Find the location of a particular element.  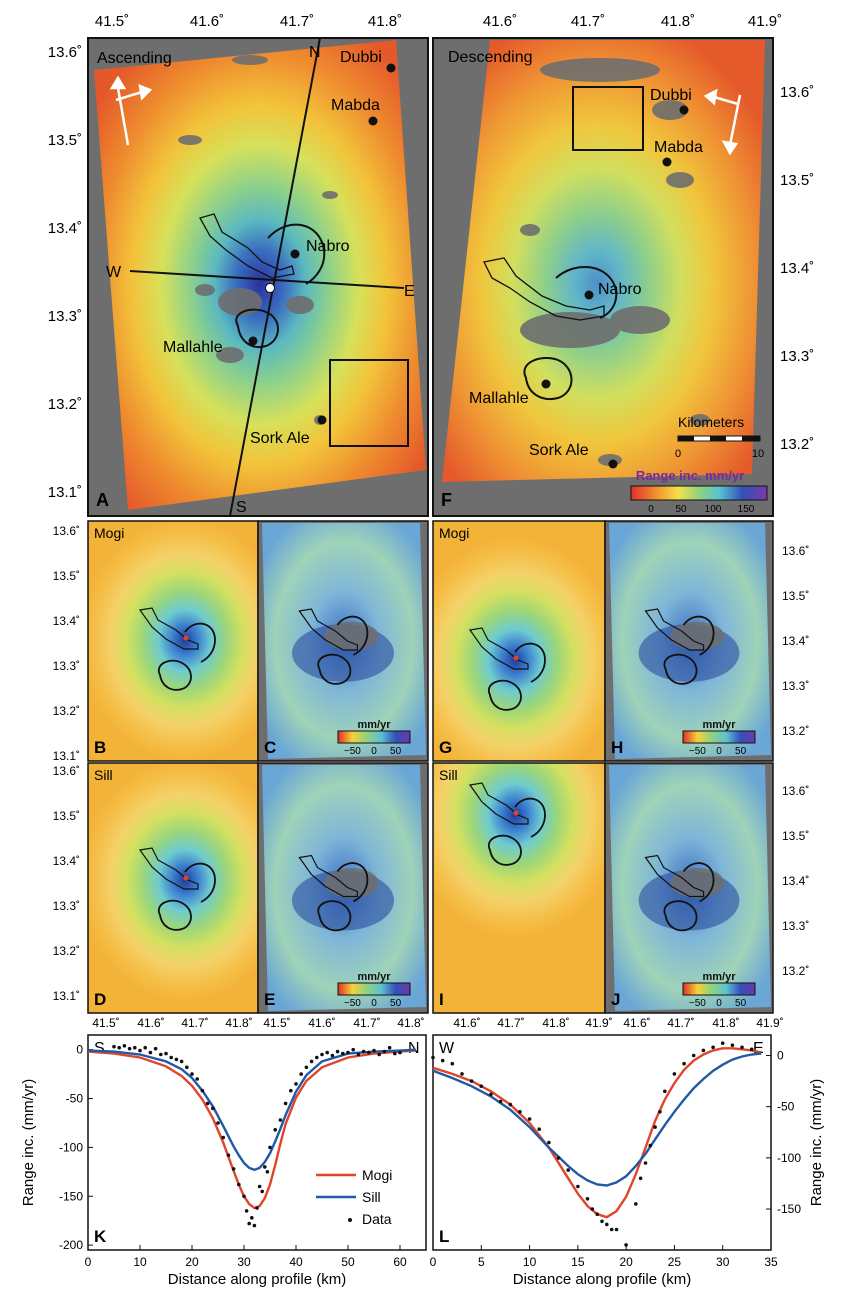

decorrelated-area is located at coordinates (351, 636).